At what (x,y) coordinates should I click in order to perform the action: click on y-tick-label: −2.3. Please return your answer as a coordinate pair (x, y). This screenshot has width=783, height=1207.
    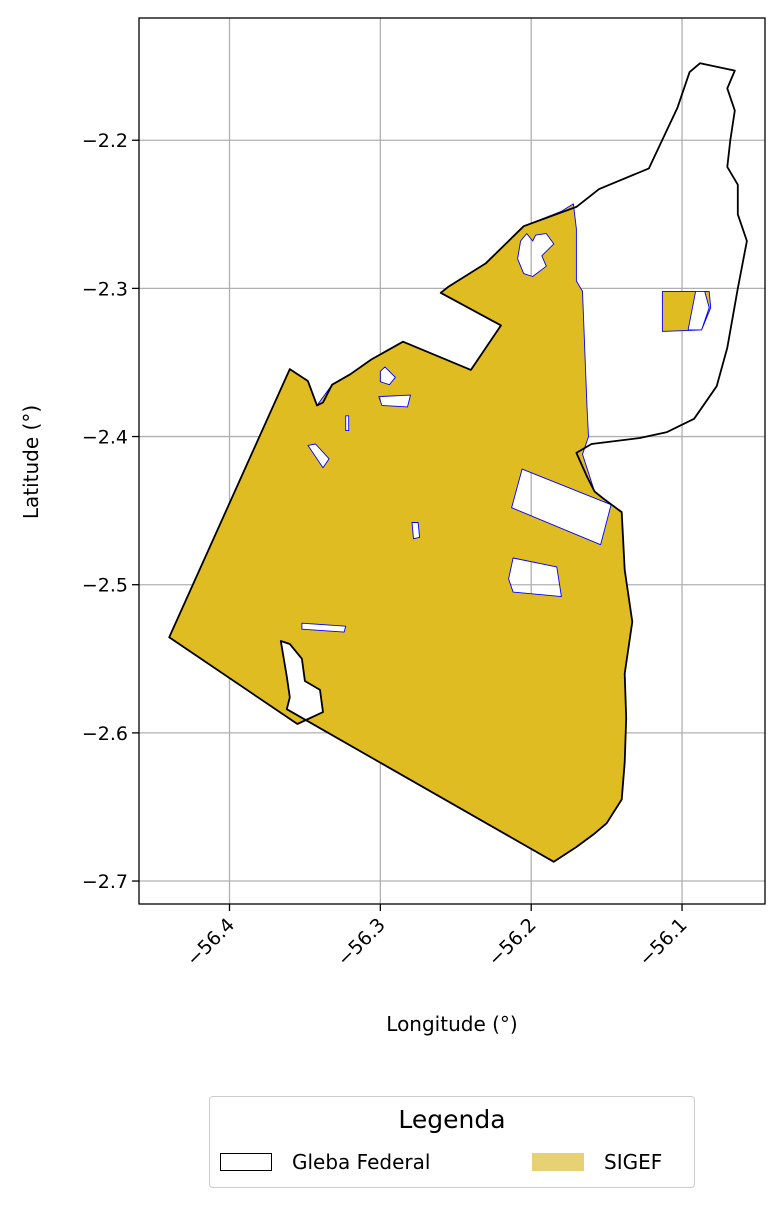
    Looking at the image, I should click on (105, 289).